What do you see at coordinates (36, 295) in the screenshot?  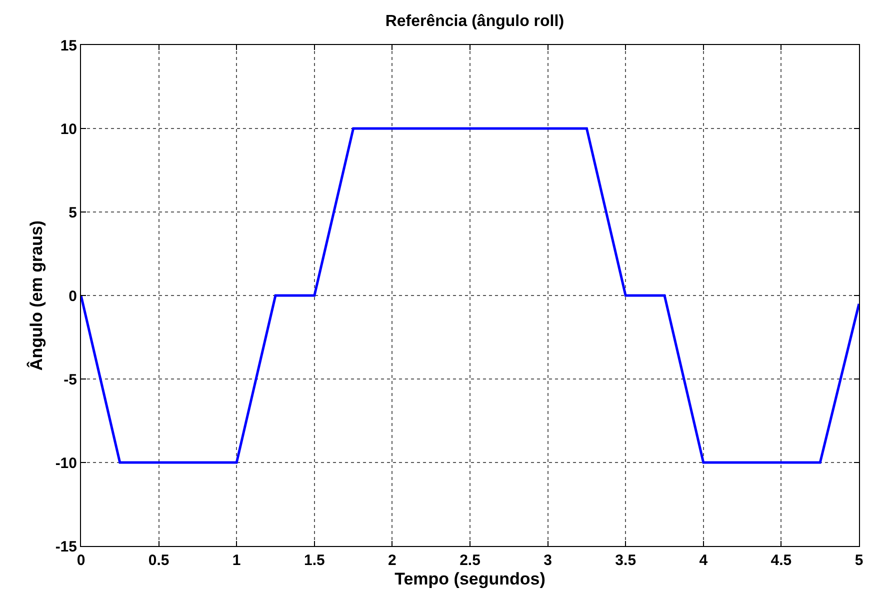 I see `y-axis-title: Ângulo (em graus)` at bounding box center [36, 295].